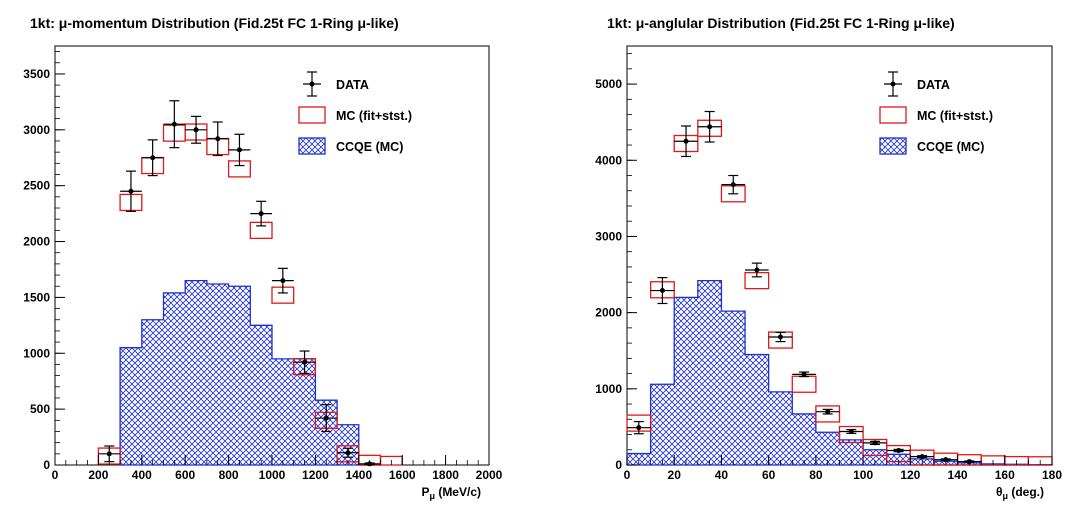 This screenshot has height=506, width=1067. Describe the element at coordinates (432, 496) in the screenshot. I see `p1-x-axis-label-sub: μ` at that location.